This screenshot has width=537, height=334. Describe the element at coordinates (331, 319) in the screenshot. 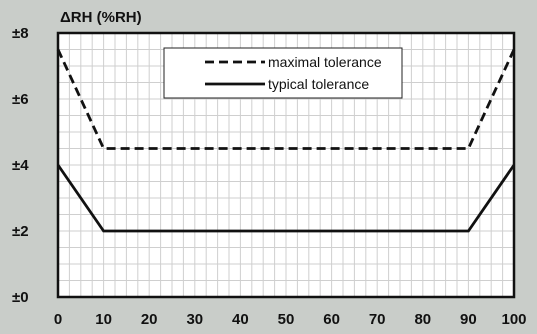

I see `x-tick-label: 60` at that location.